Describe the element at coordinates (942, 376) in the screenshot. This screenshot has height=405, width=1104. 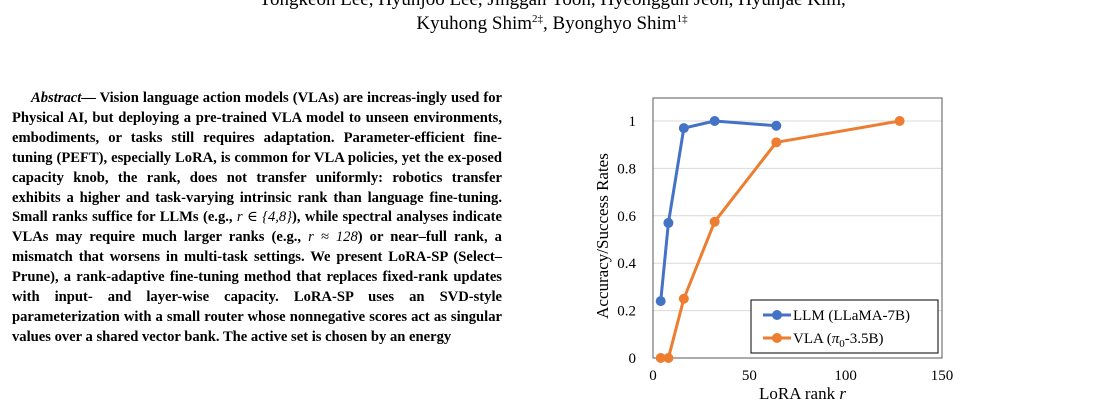
I see `x-tick-label: 150` at that location.